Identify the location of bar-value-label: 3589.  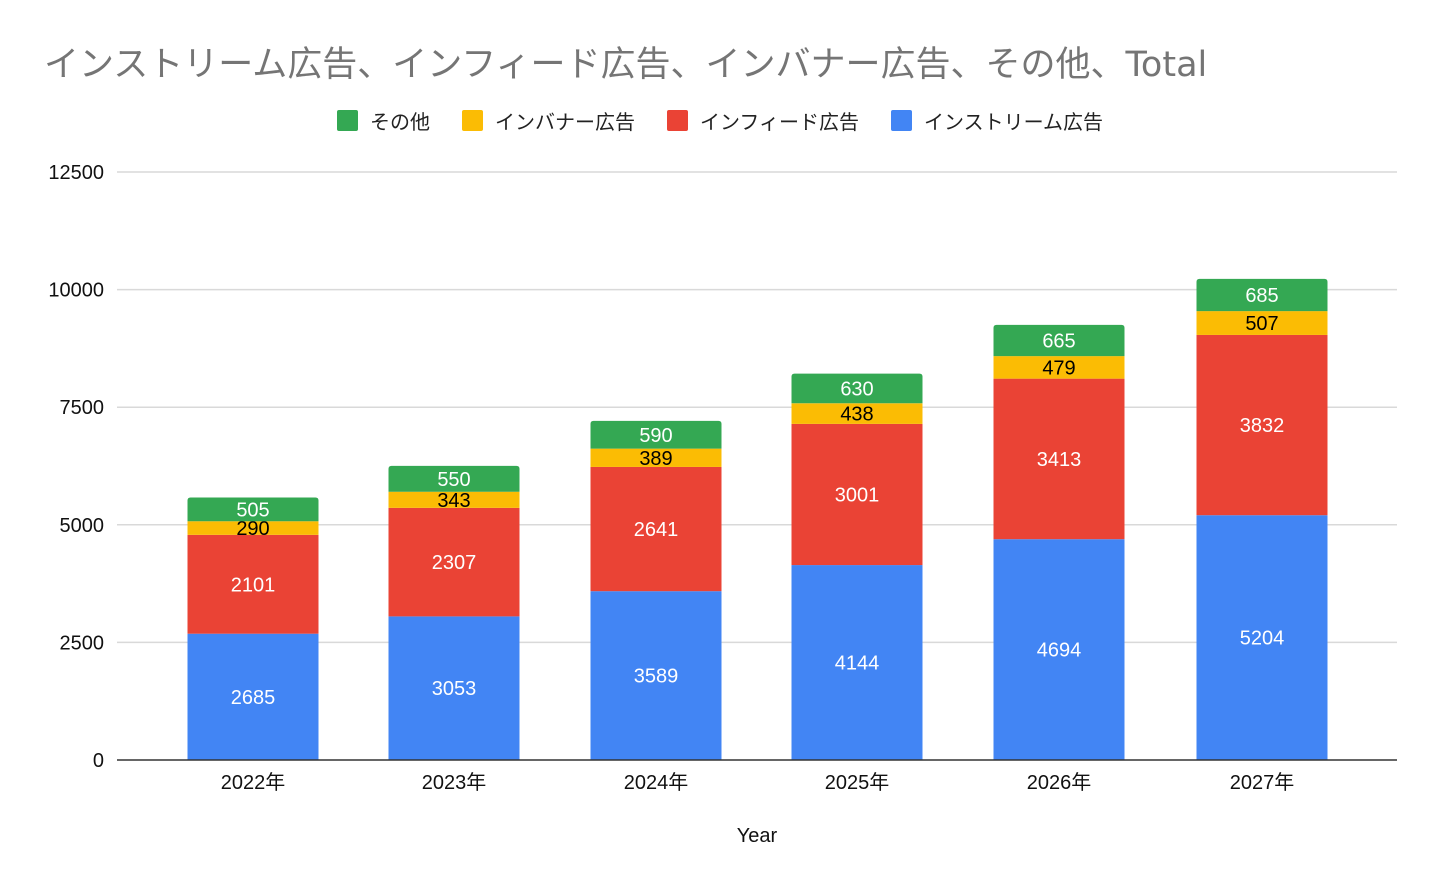
(656, 677).